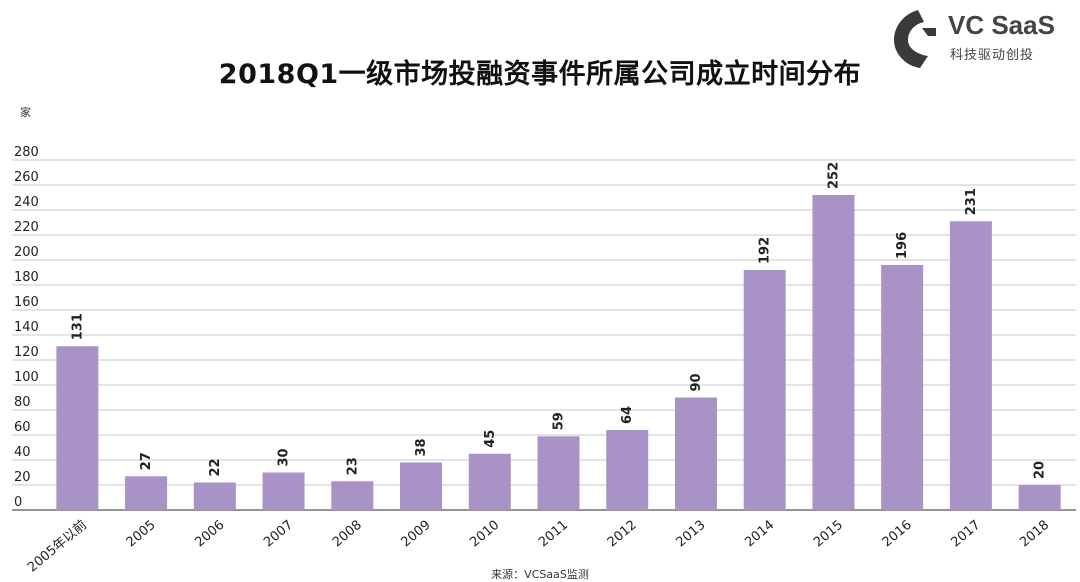 The width and height of the screenshot is (1080, 582). What do you see at coordinates (26, 352) in the screenshot?
I see `y-tick-label: 120` at bounding box center [26, 352].